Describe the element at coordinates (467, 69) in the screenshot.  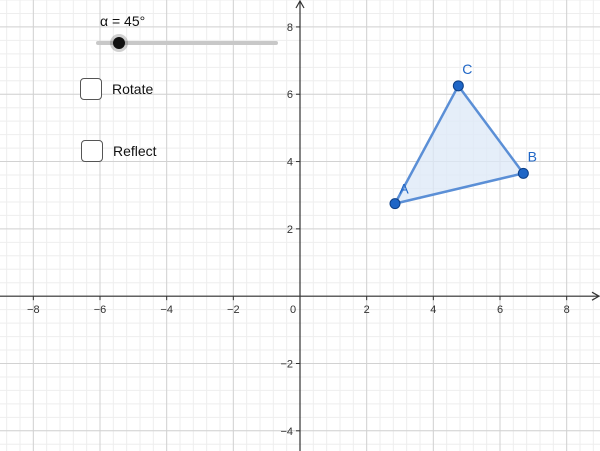
I see `point-label-c: C` at that location.